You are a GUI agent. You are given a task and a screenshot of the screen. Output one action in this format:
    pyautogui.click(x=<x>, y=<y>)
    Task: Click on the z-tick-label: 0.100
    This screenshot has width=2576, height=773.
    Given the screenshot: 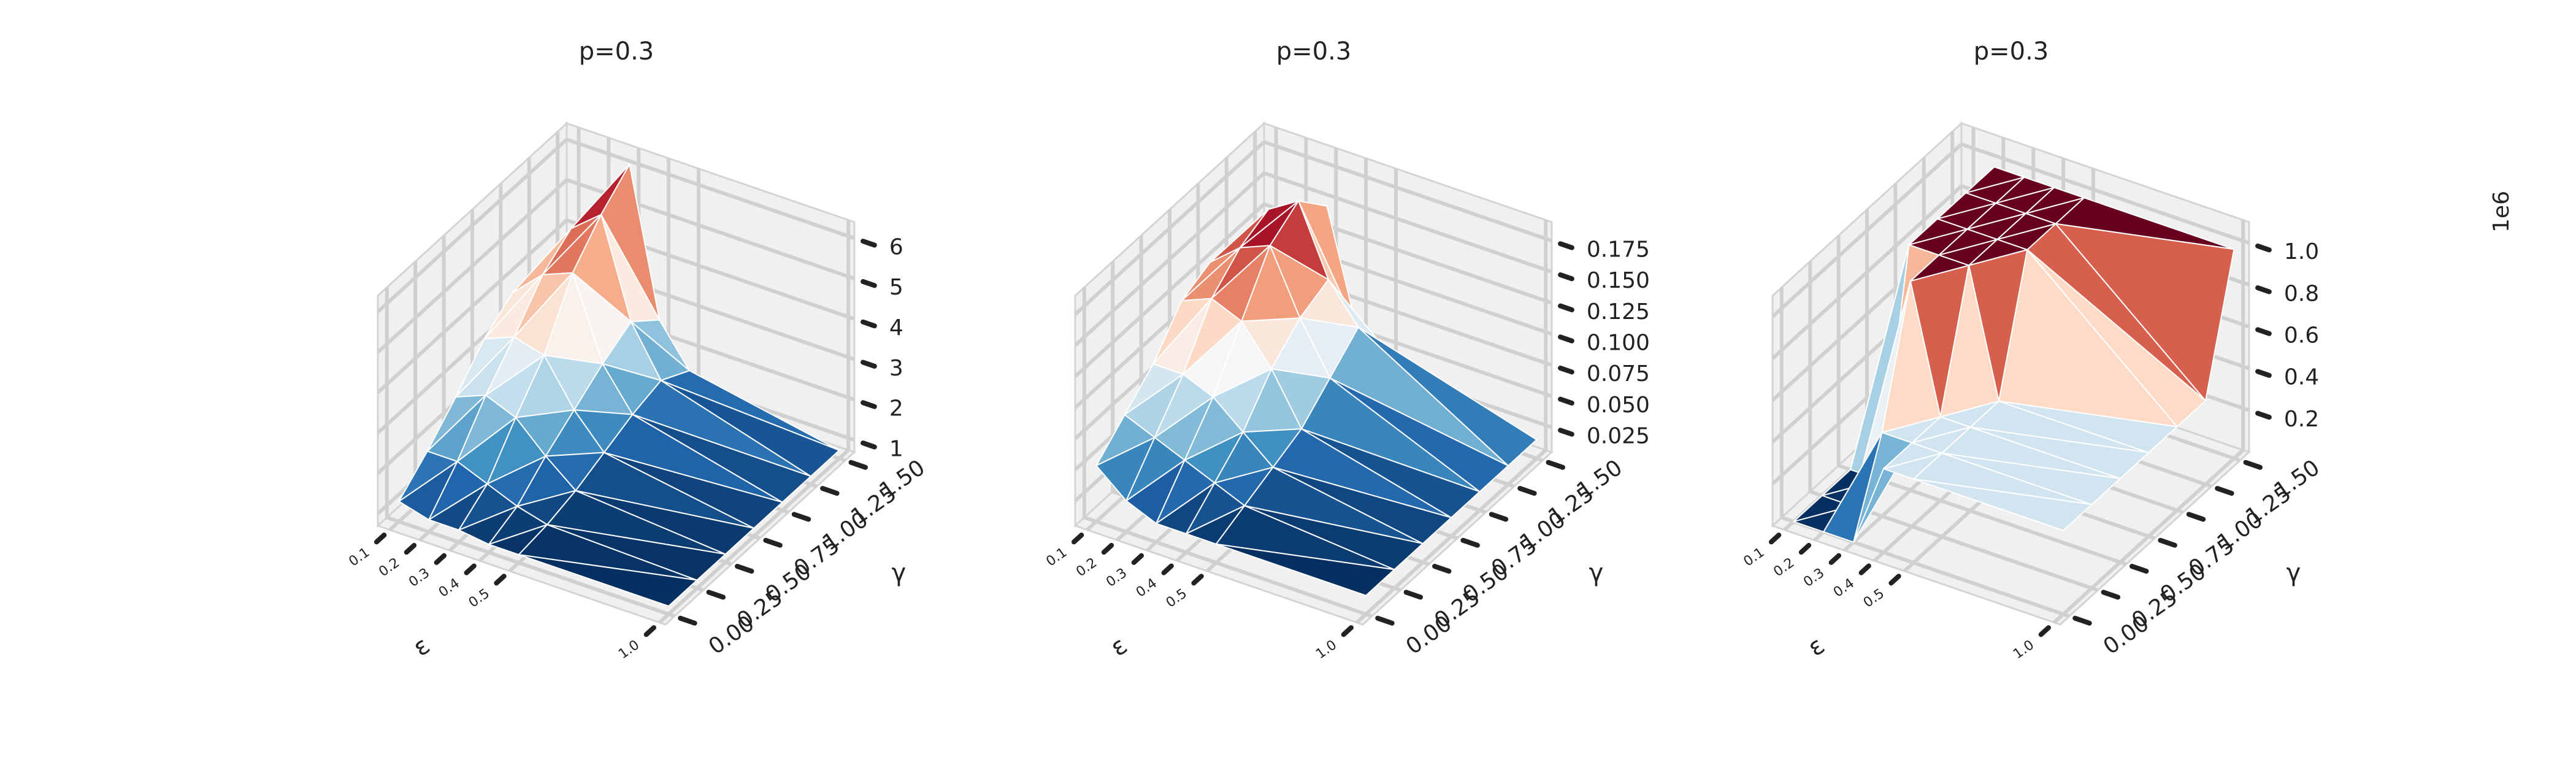 What is the action you would take?
    pyautogui.click(x=1618, y=343)
    